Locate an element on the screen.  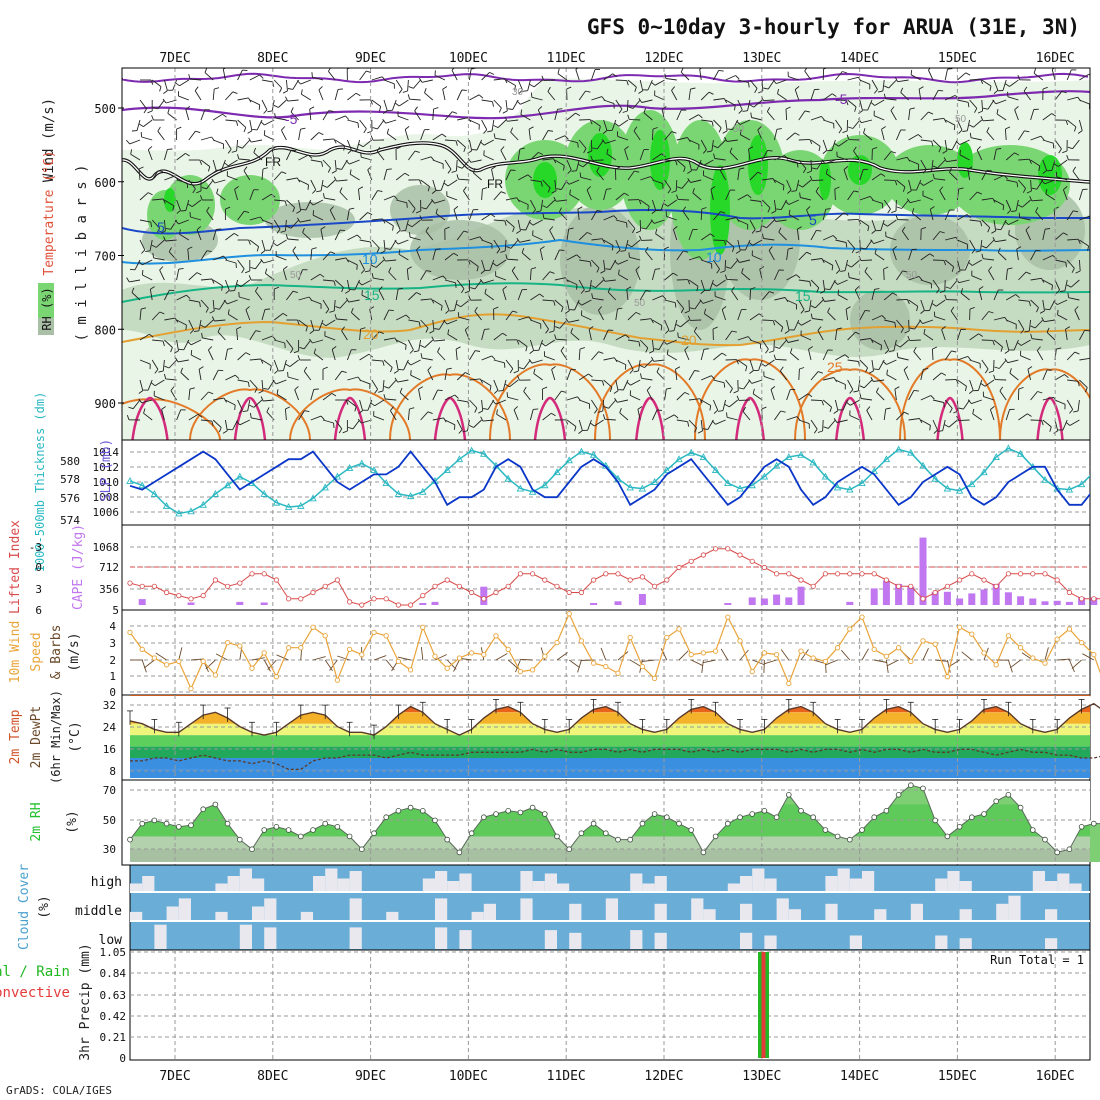
contour-label-rh50d: 50 is located at coordinates (640, 303).